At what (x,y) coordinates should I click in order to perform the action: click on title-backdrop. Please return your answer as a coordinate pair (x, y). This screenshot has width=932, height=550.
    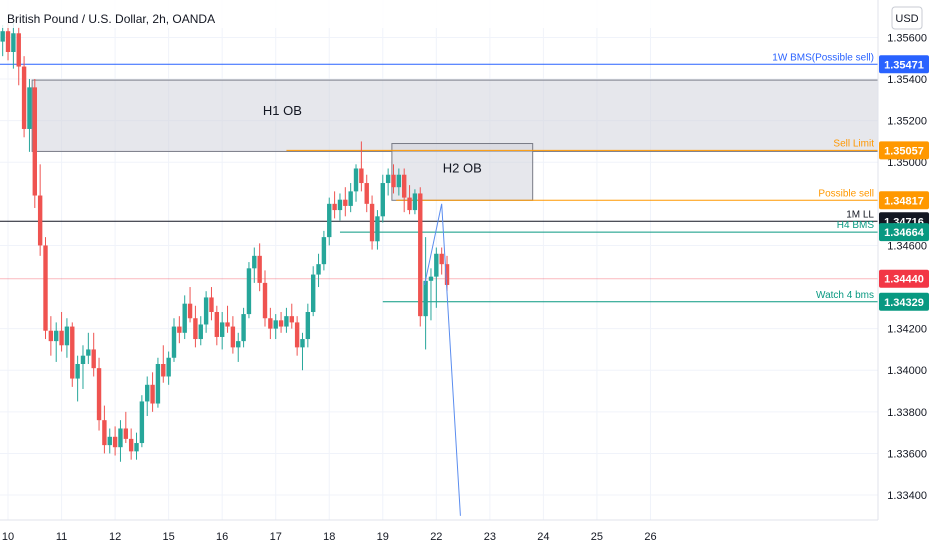
    Looking at the image, I should click on (439, 14).